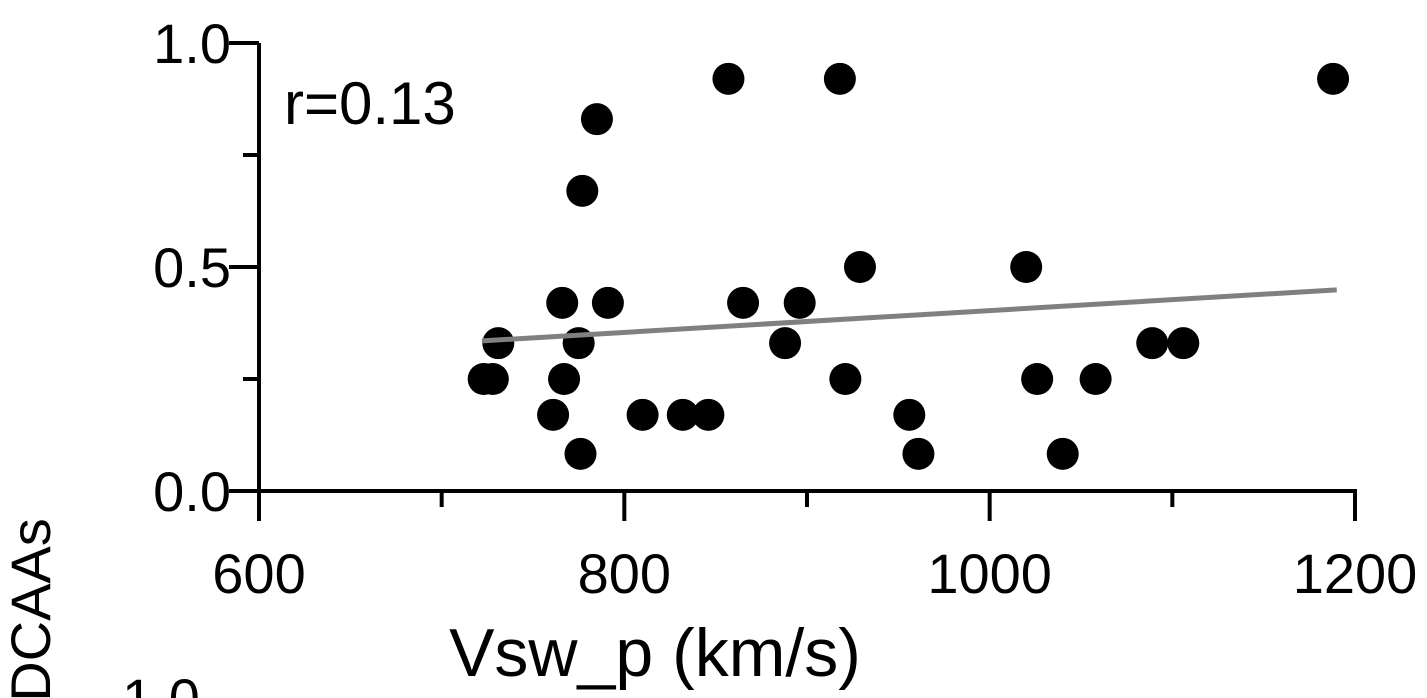  Describe the element at coordinates (192, 491) in the screenshot. I see `y-tick-label: 0.0` at that location.